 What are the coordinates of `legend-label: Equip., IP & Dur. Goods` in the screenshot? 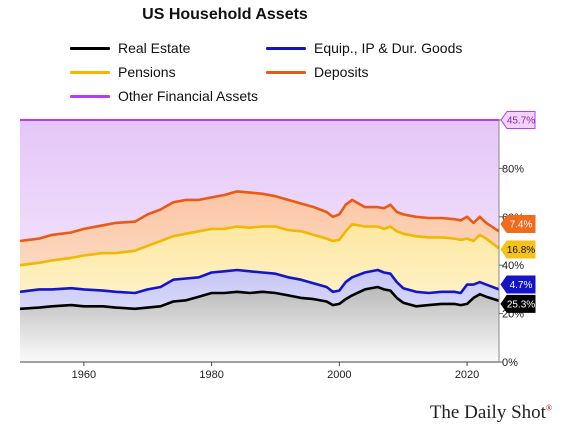 It's located at (388, 48).